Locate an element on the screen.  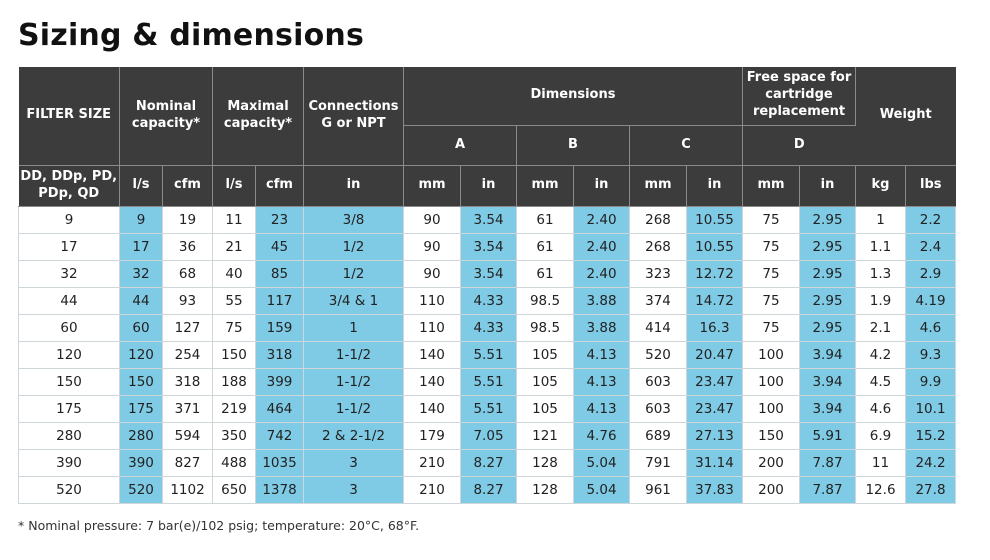
table-cell: 98.5 is located at coordinates (545, 301).